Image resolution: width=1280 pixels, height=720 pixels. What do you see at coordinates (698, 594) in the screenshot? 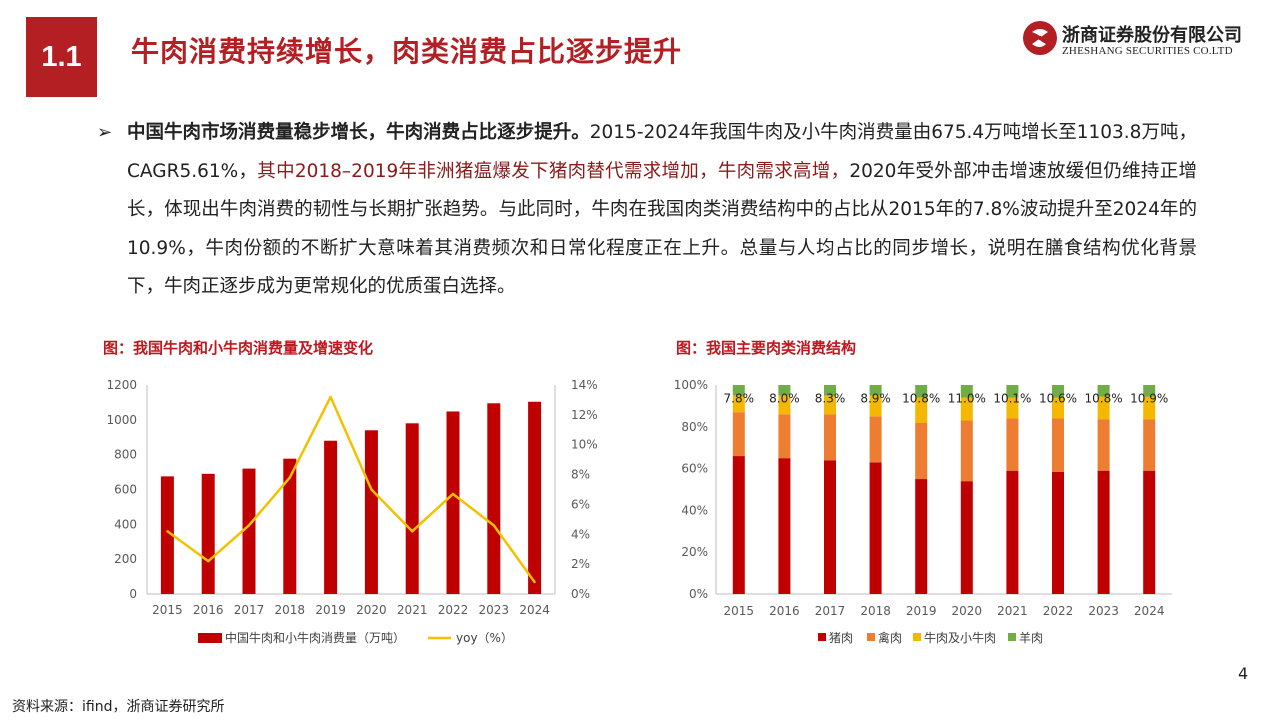
I see `chart2-y-tick-label: 0%` at bounding box center [698, 594].